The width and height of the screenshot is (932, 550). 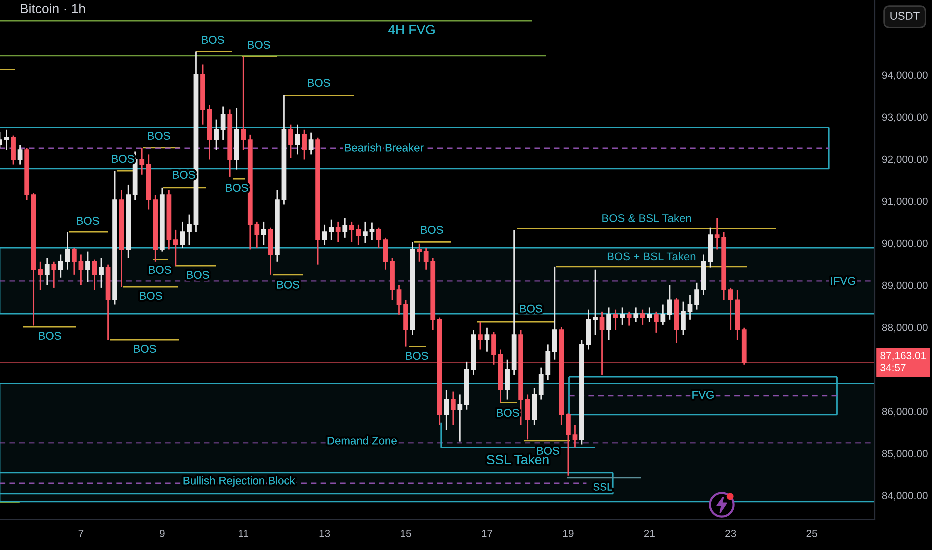 I want to click on y-tick-label: 93,000.00, so click(x=905, y=118).